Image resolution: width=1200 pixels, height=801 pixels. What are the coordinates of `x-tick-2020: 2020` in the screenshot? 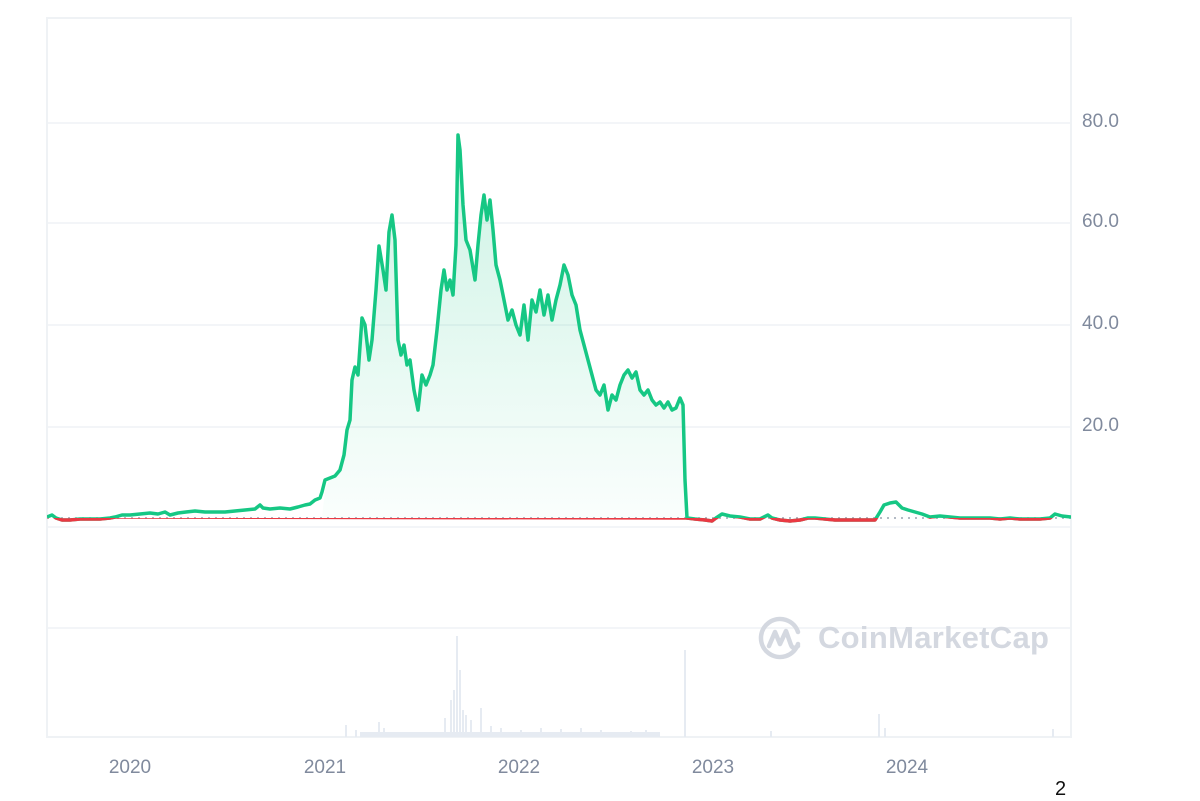 It's located at (130, 767).